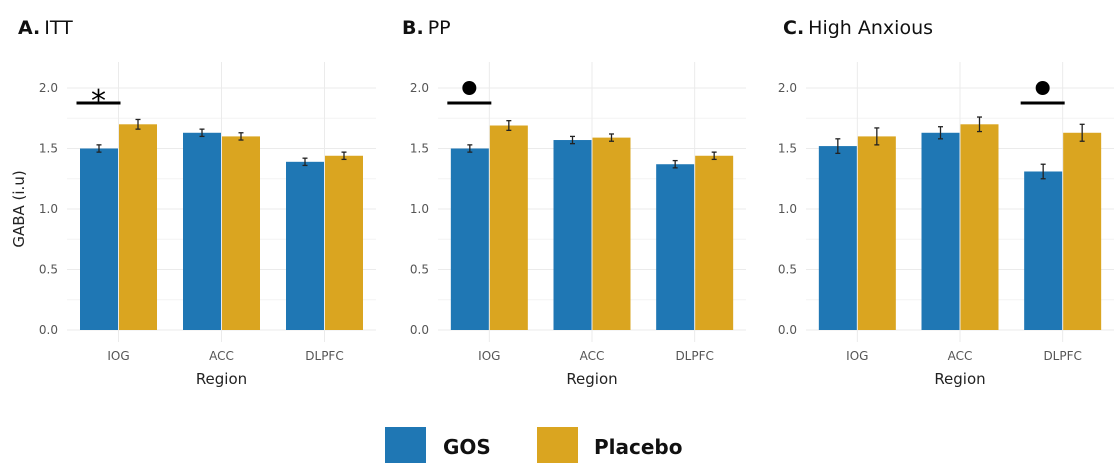  What do you see at coordinates (638, 447) in the screenshot?
I see `legend-label-placebo: Placebo` at bounding box center [638, 447].